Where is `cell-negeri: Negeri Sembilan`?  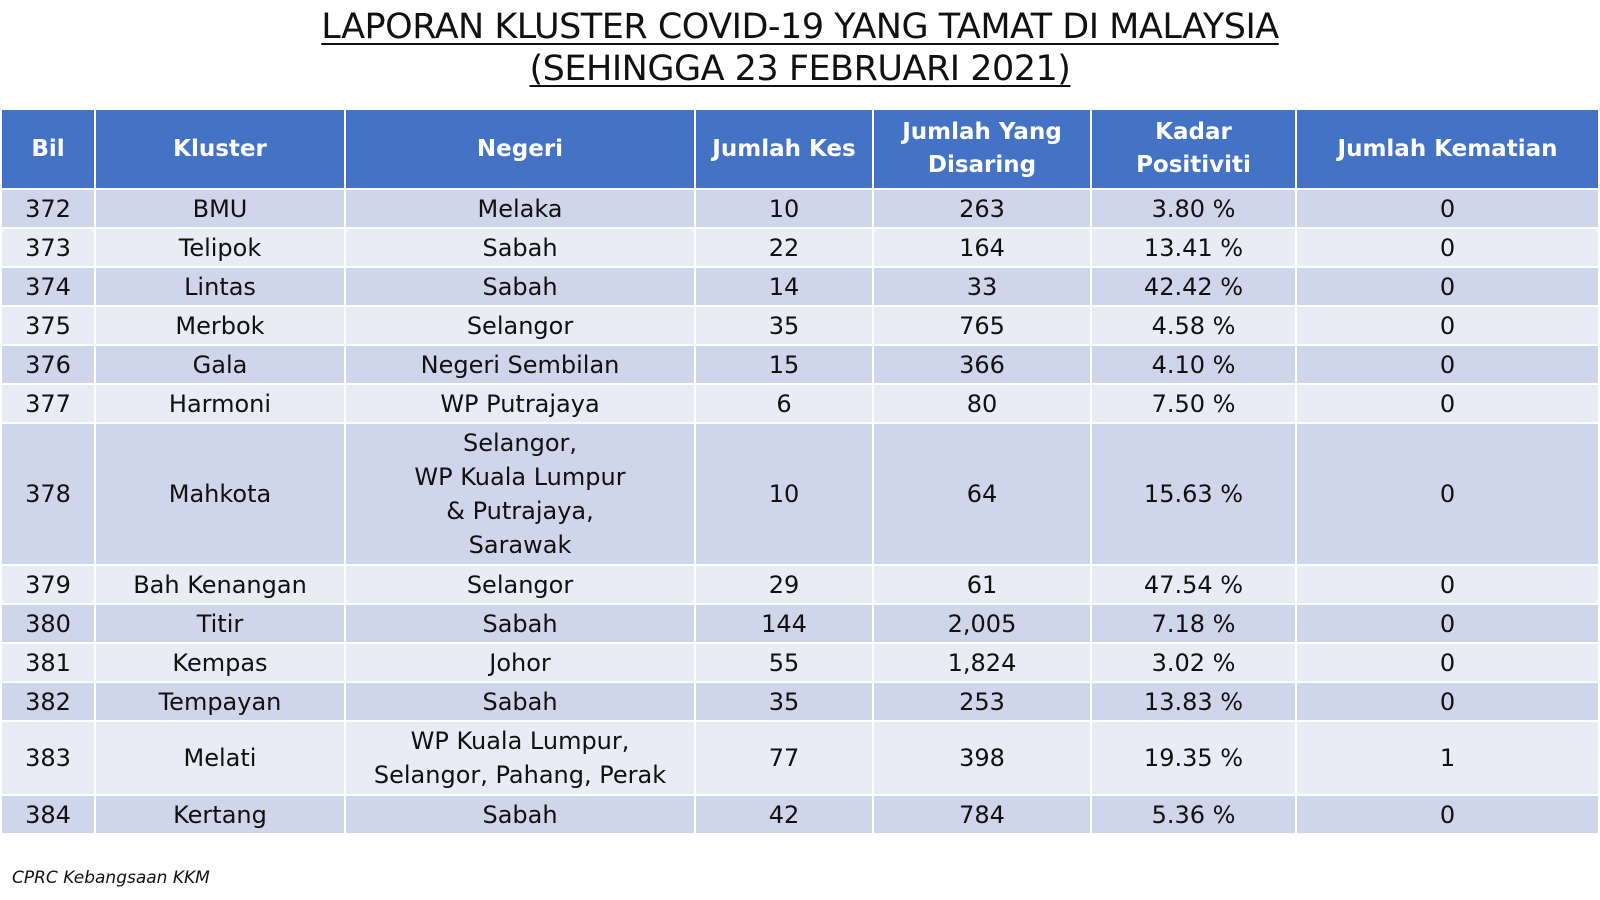 cell-negeri: Negeri Sembilan is located at coordinates (520, 364).